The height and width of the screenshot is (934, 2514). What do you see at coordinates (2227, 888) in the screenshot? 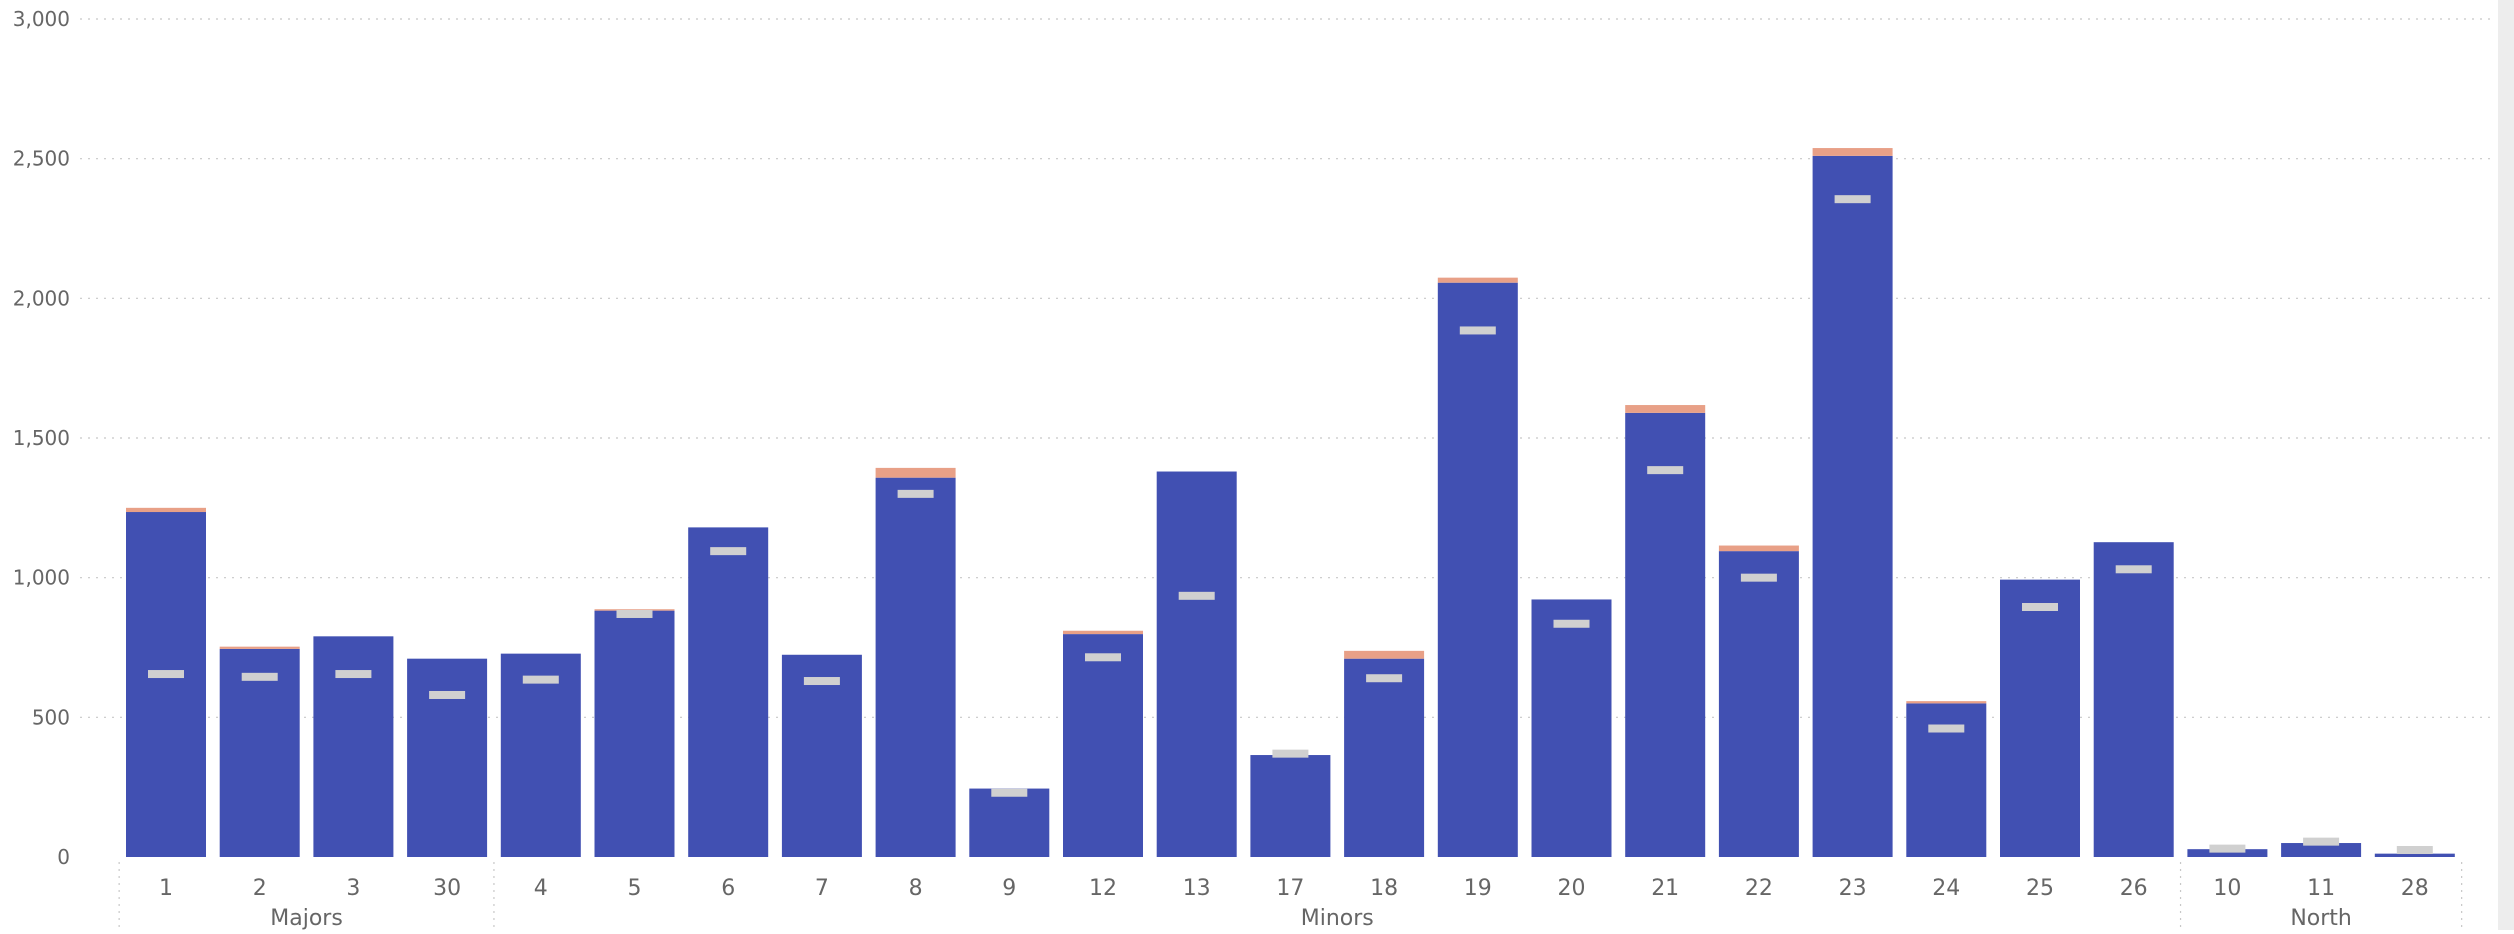
I see `x-tick-label: 10` at bounding box center [2227, 888].